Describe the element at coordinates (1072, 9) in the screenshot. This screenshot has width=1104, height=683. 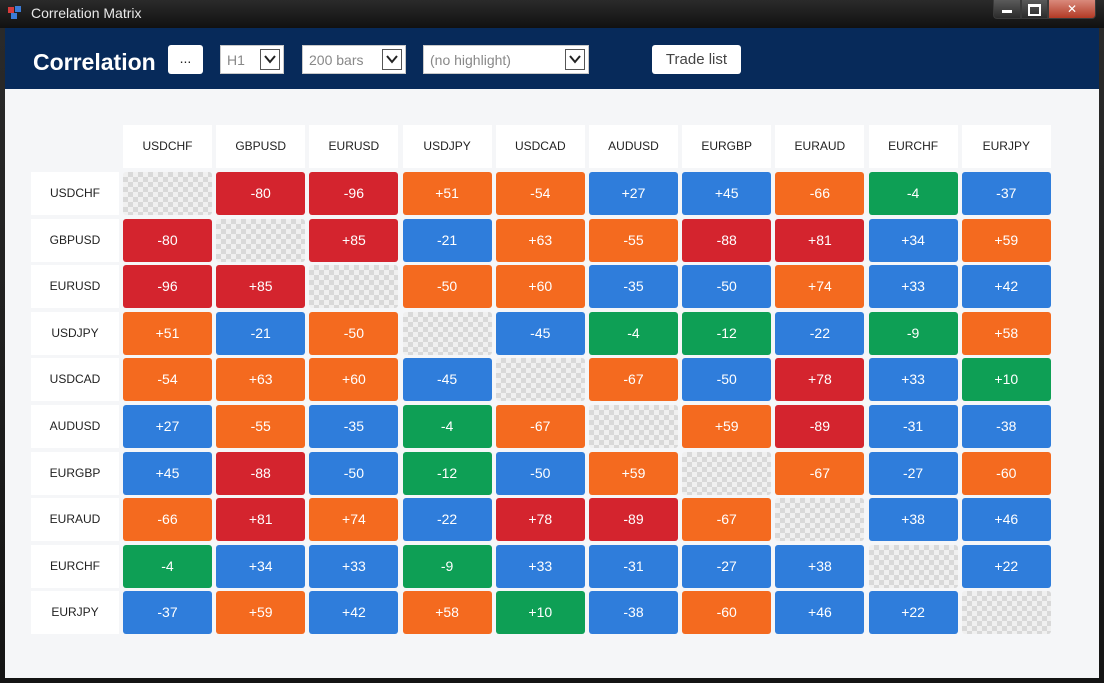
I see `close-button: ✕` at that location.